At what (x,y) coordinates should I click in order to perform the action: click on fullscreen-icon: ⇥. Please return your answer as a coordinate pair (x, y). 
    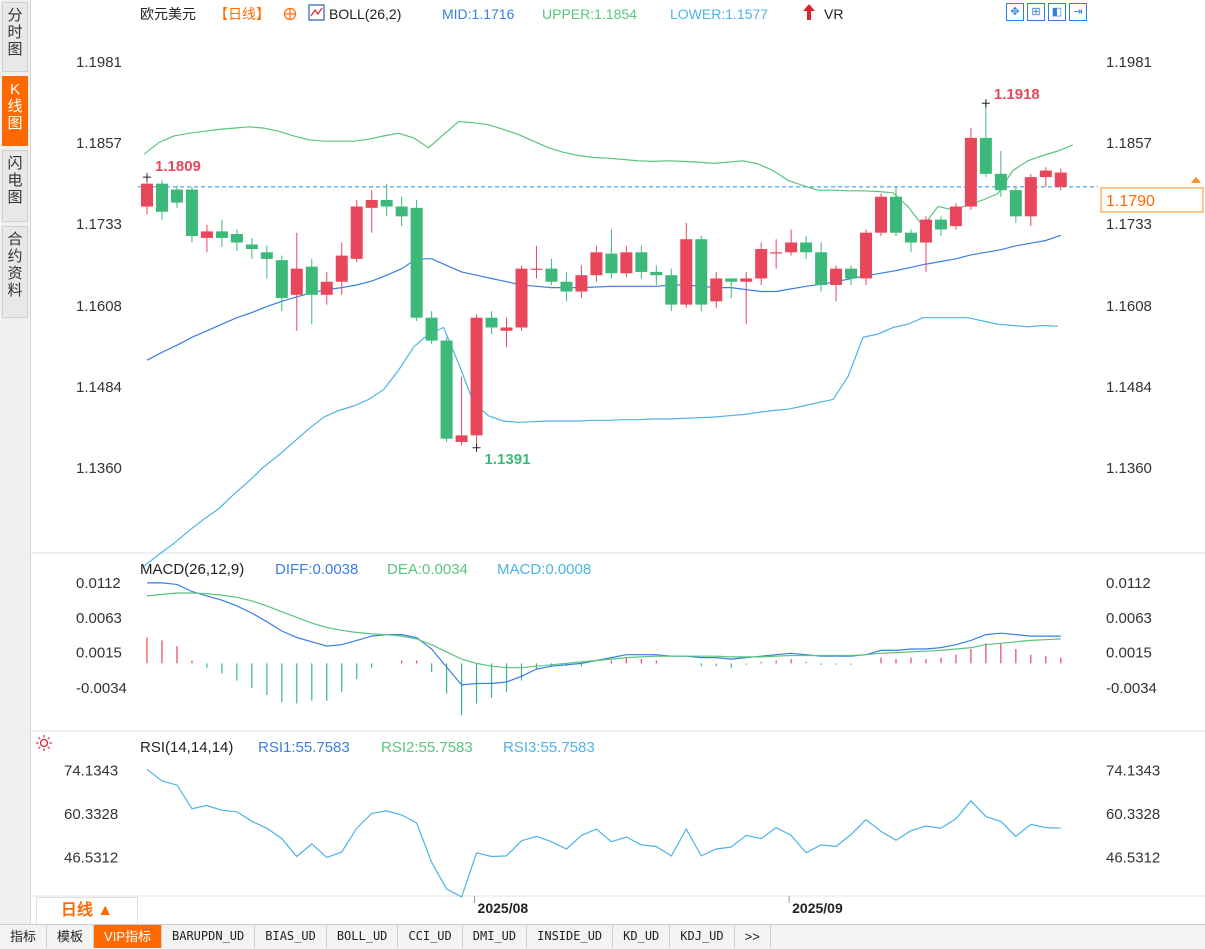
    Looking at the image, I should click on (1078, 12).